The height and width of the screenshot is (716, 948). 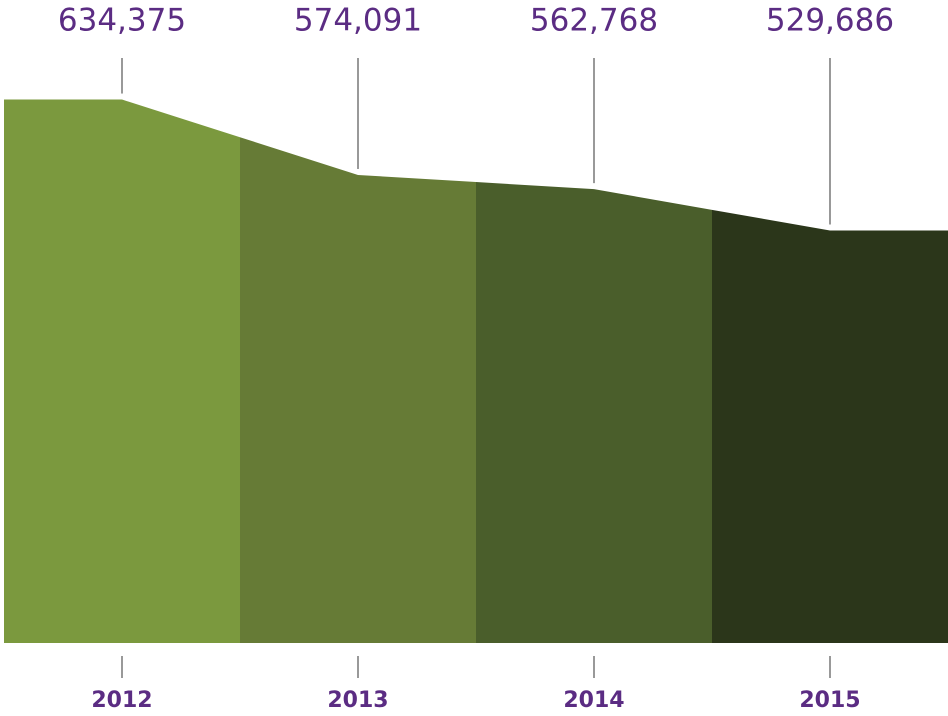 I want to click on x-tick-label: 2013, so click(x=357, y=700).